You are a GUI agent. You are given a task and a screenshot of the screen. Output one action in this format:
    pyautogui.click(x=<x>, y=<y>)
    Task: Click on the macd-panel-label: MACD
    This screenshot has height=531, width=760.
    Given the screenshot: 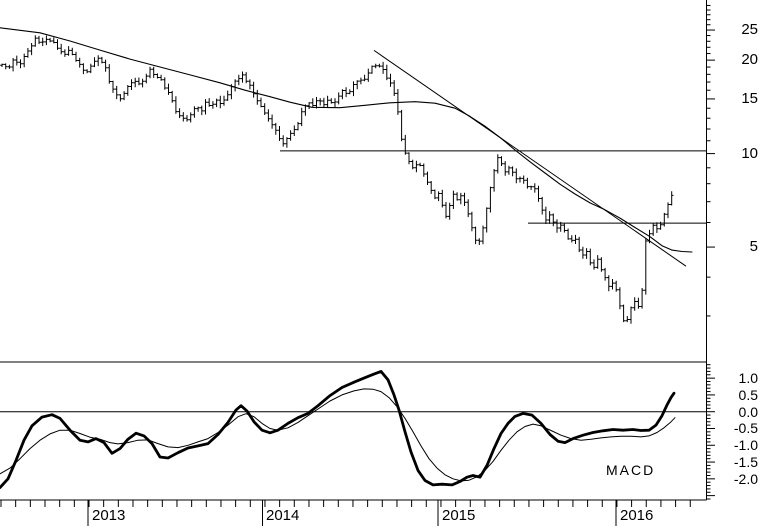 What is the action you would take?
    pyautogui.click(x=631, y=470)
    